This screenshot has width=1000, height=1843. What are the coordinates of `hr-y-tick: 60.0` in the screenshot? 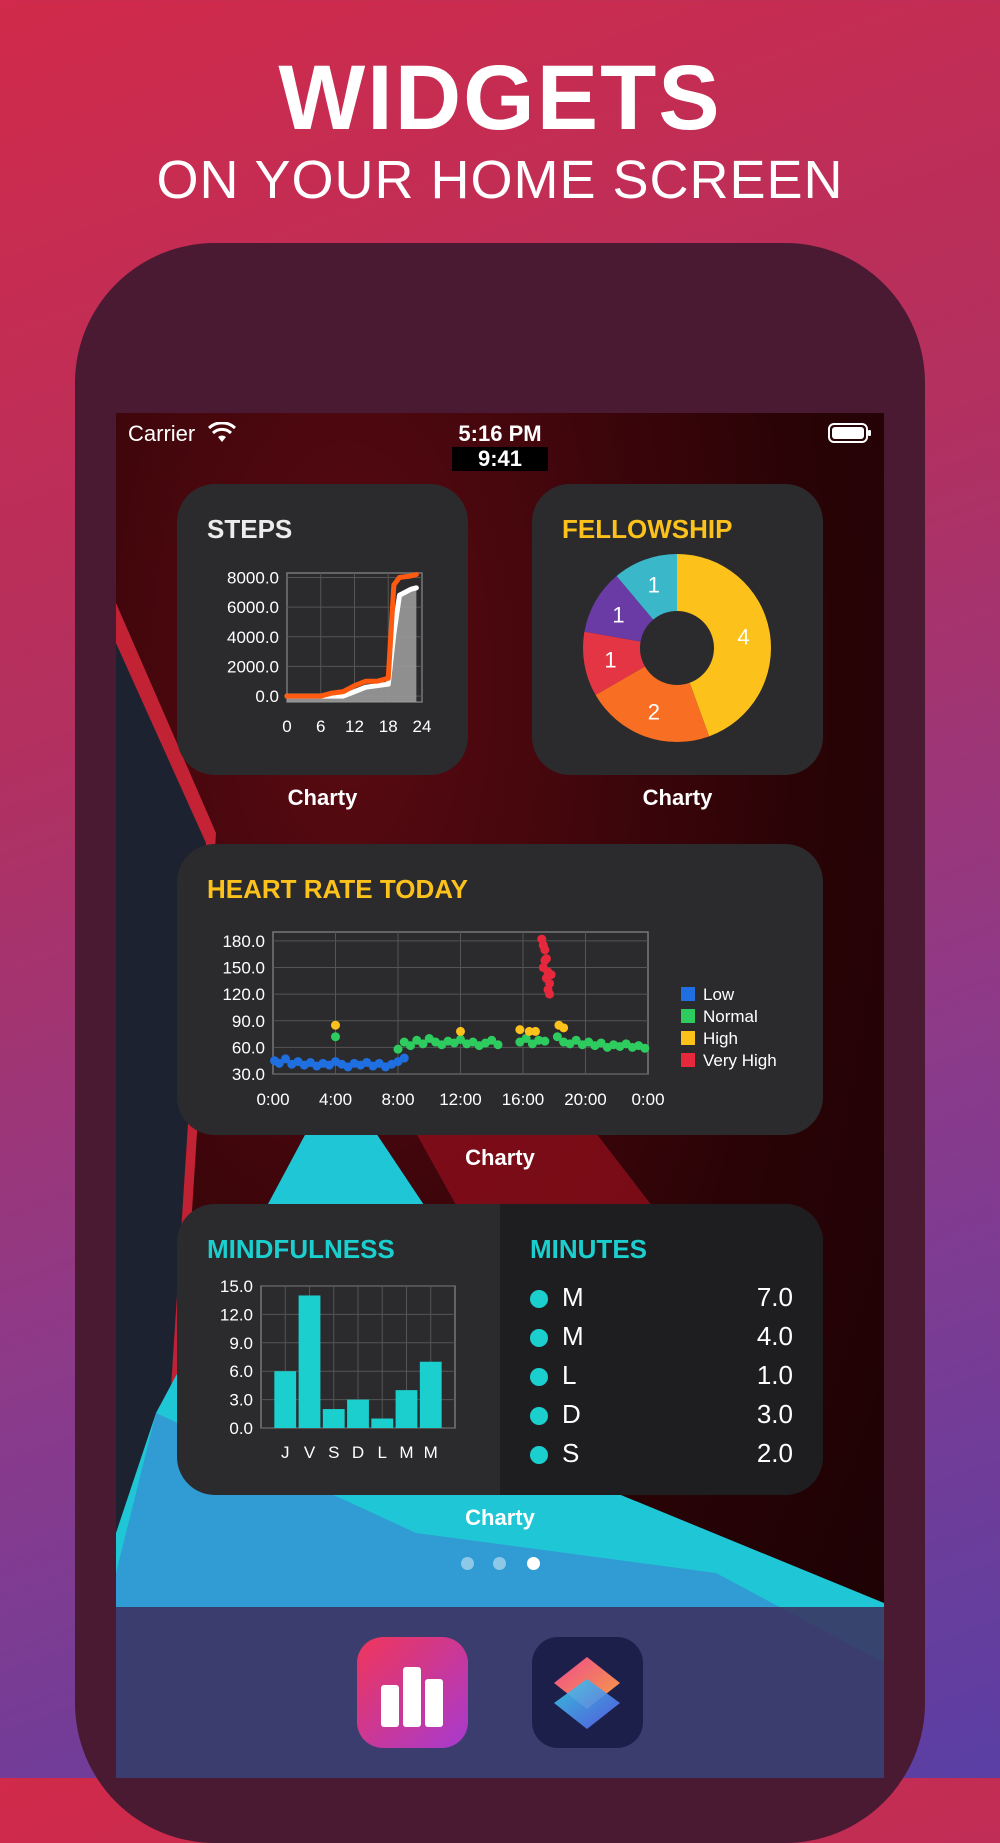 It's located at (248, 1047).